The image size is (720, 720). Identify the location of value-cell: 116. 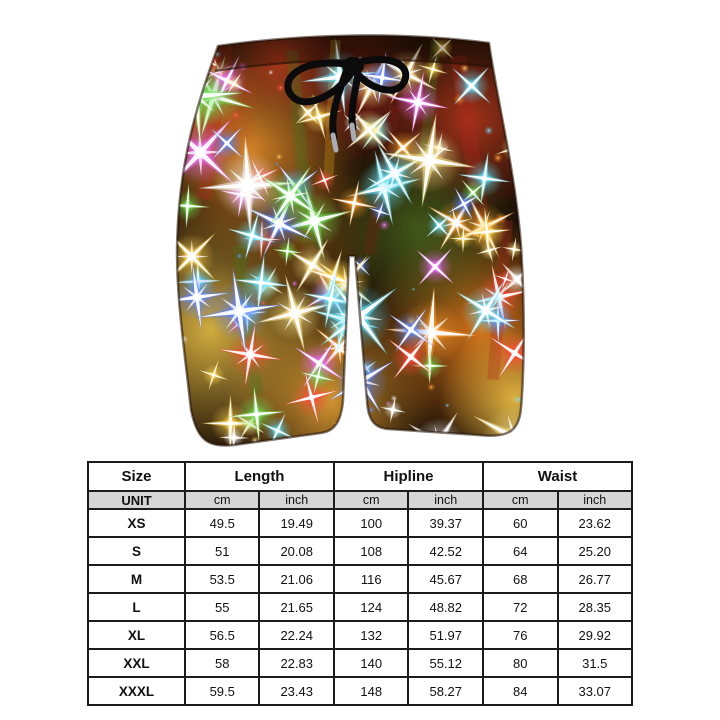
(371, 579).